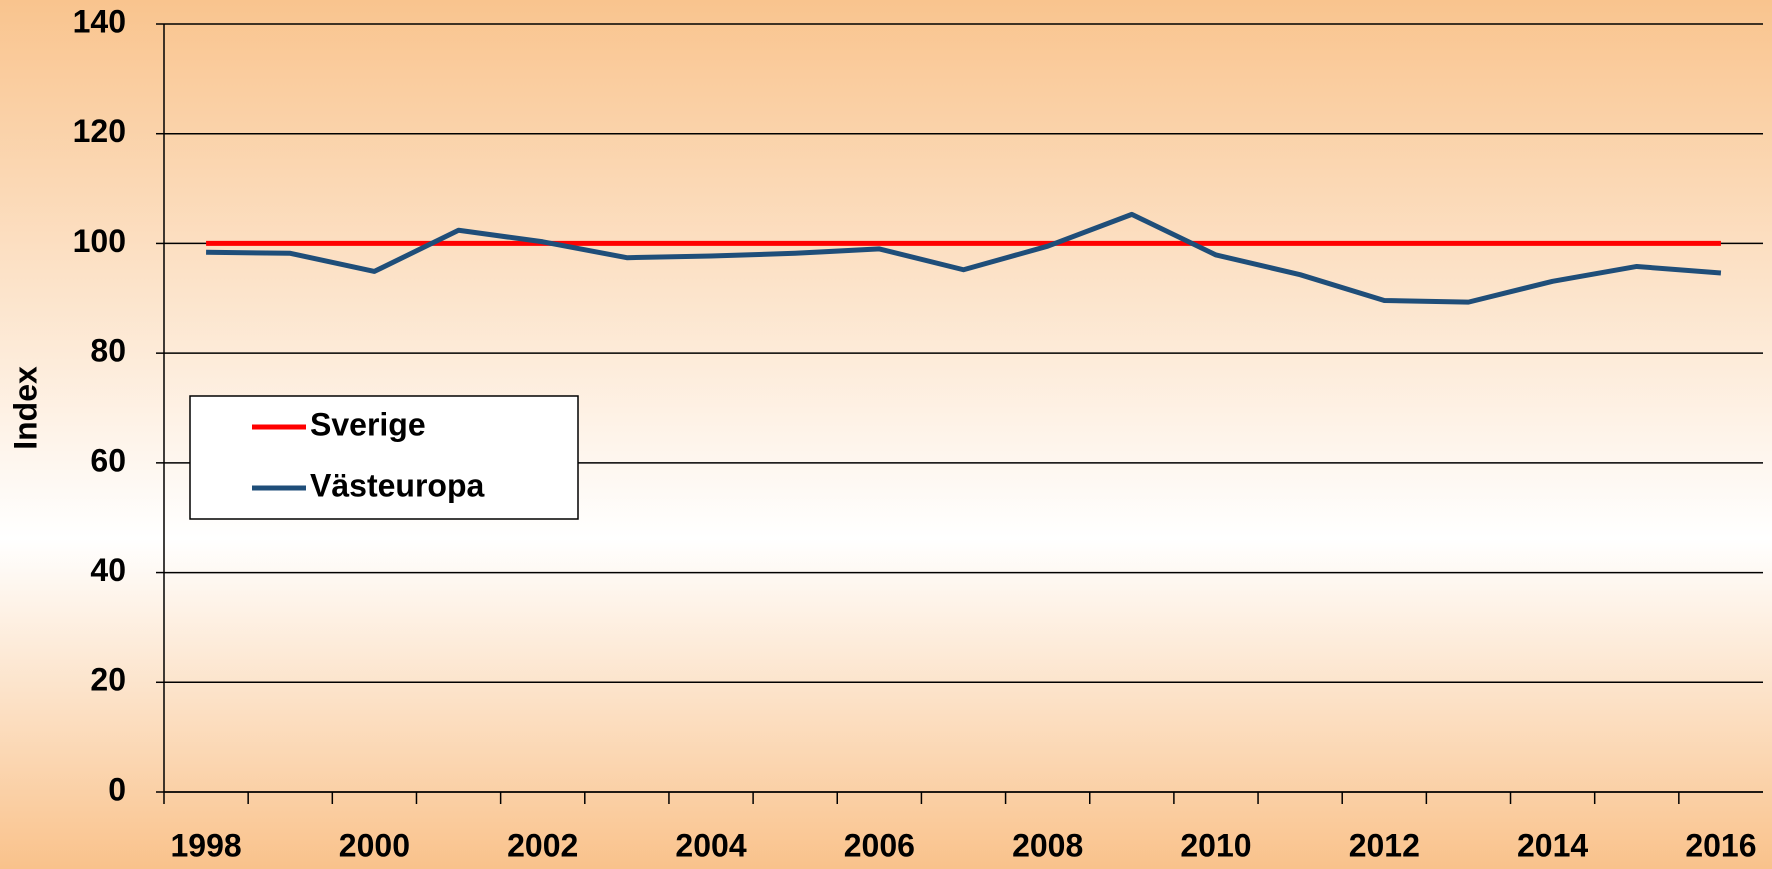  Describe the element at coordinates (1215, 845) in the screenshot. I see `x-tick-label: 2010` at that location.